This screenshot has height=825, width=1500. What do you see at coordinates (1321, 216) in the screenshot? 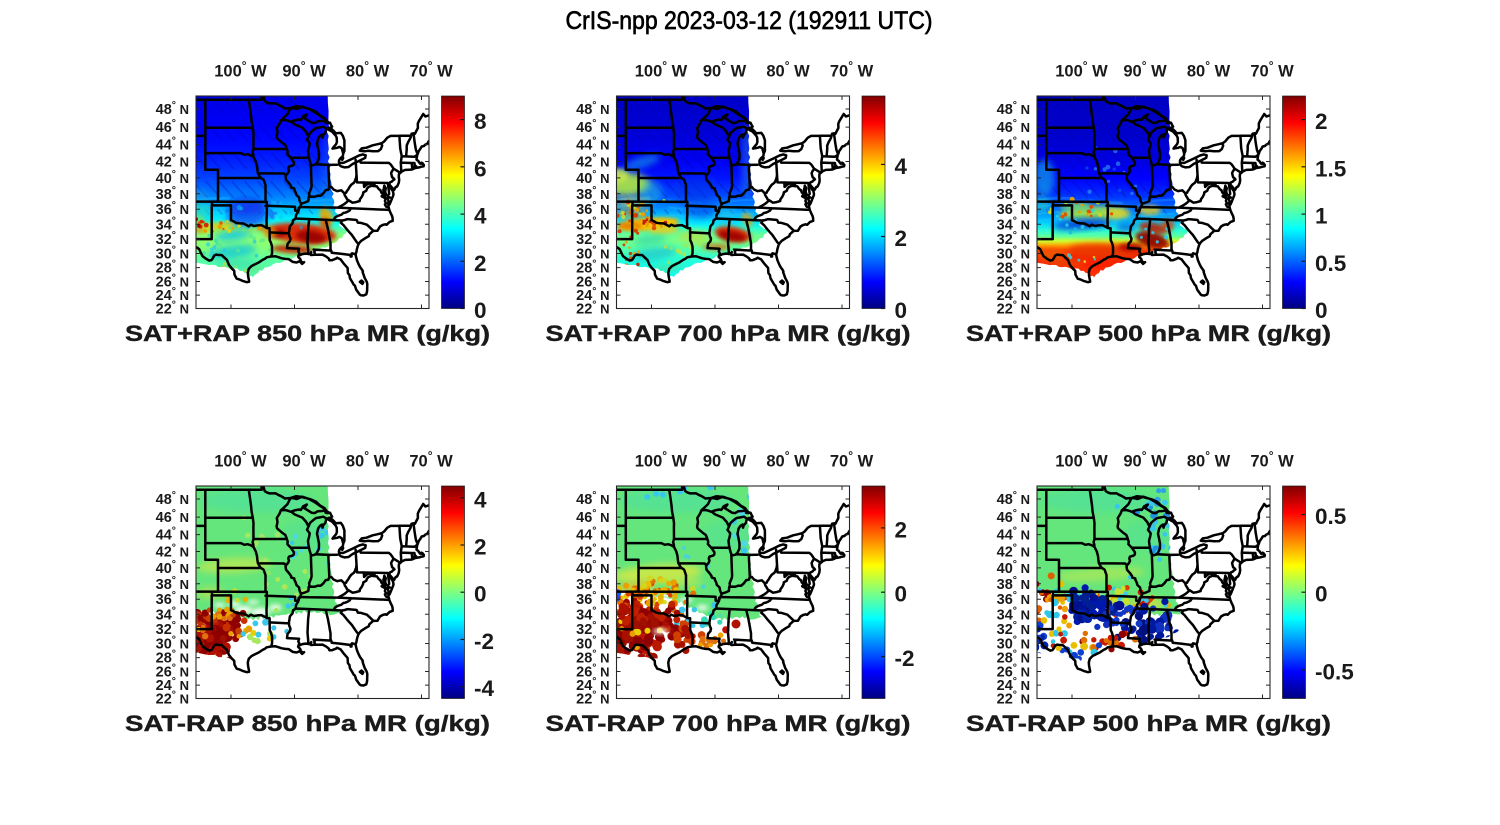
I see `svg-text: 1` at bounding box center [1321, 216].